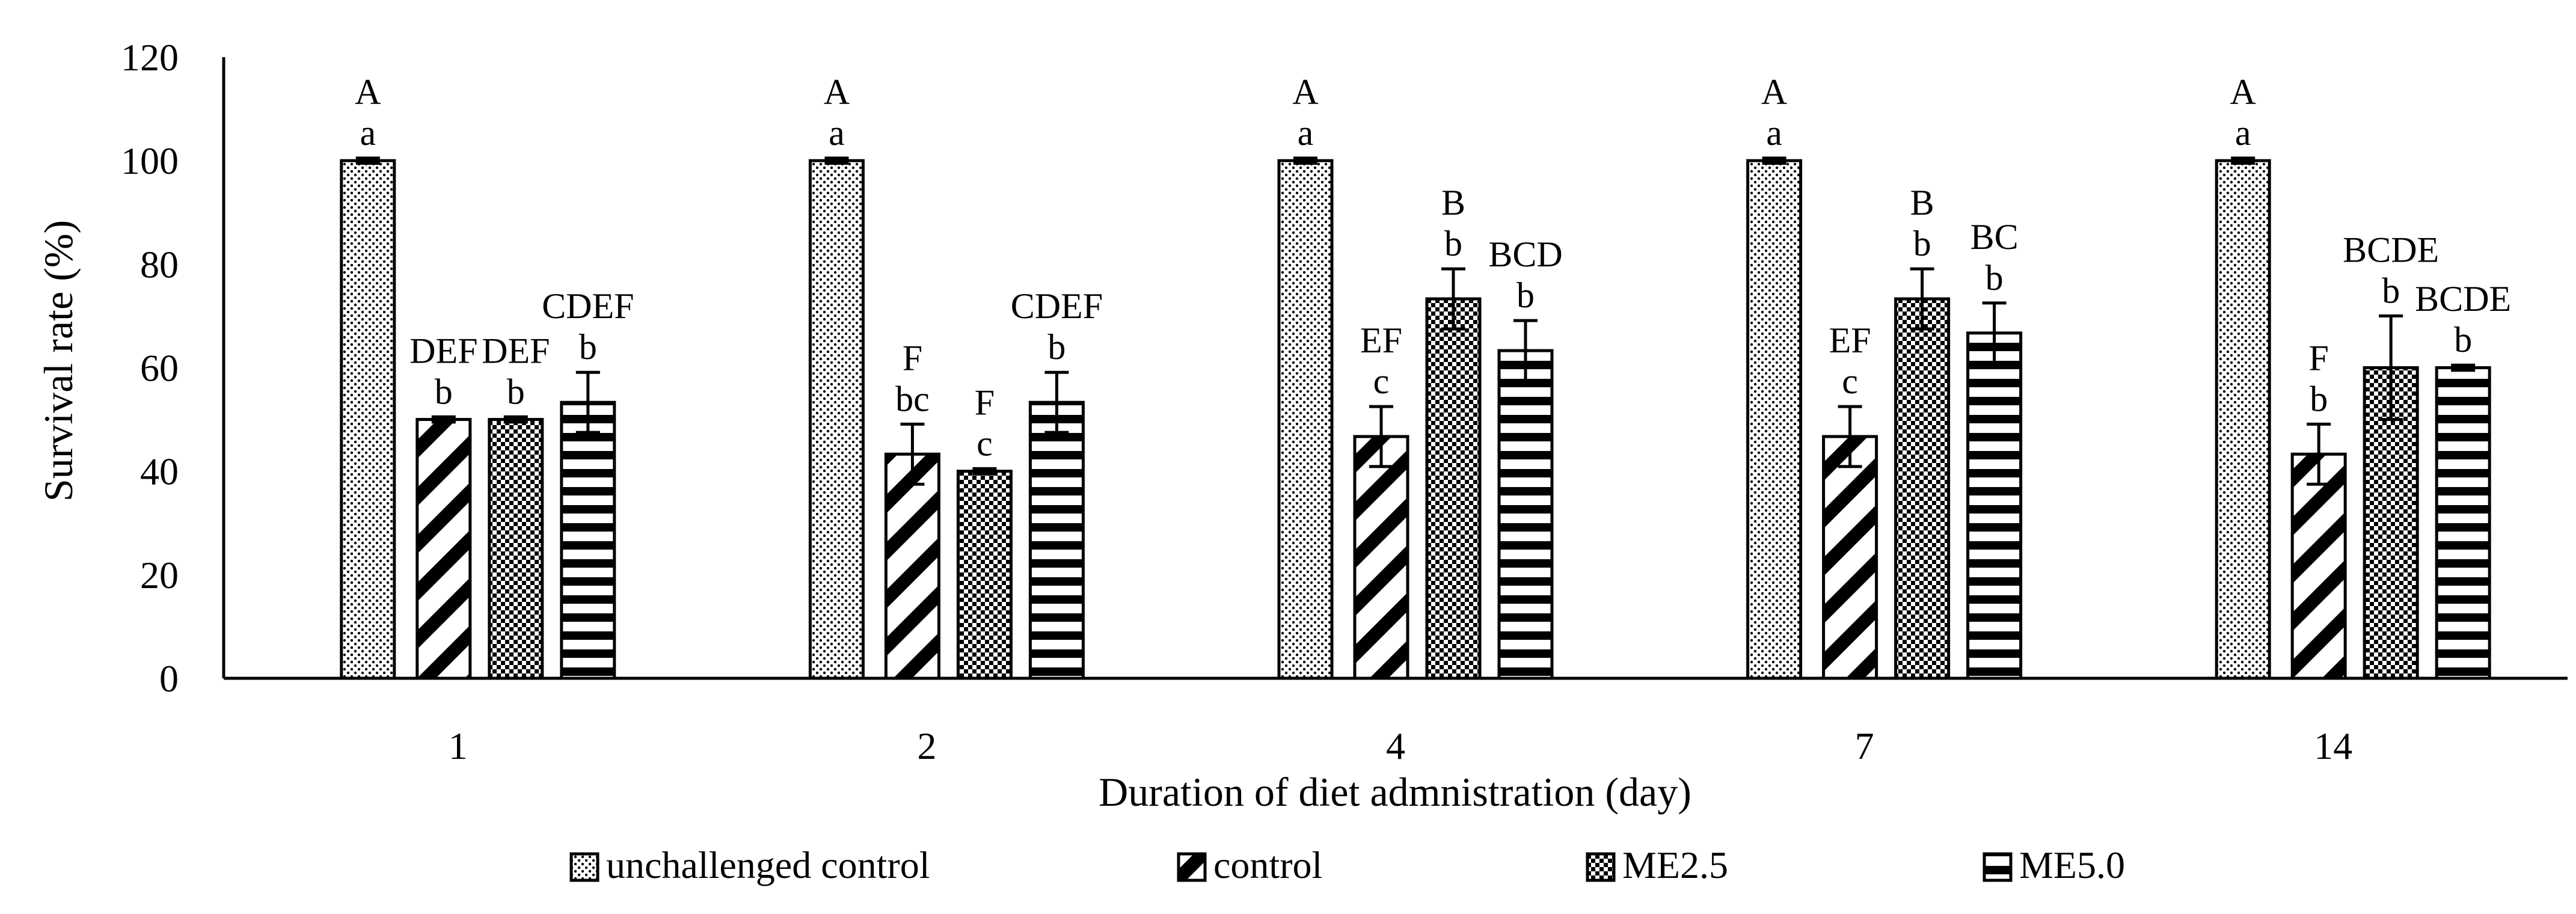 The image size is (2576, 914). I want to click on y-axis-title: Survival rate (%), so click(58, 360).